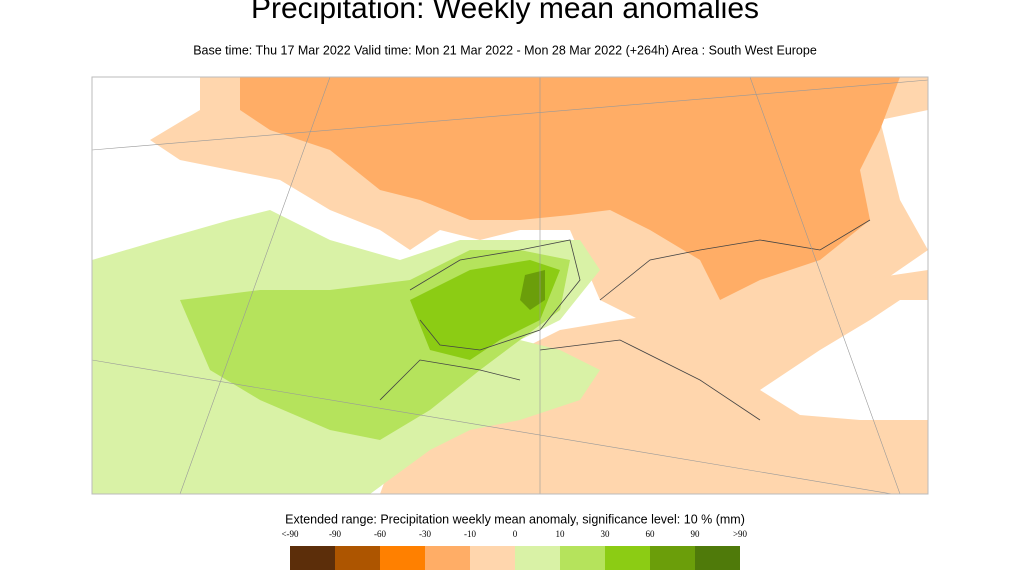 Image resolution: width=1024 pixels, height=576 pixels. I want to click on color-label: -30, so click(425, 534).